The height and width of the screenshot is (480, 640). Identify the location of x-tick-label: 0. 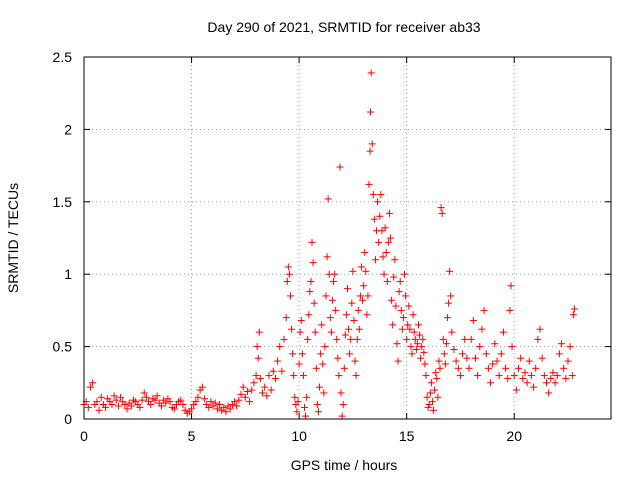
(84, 436).